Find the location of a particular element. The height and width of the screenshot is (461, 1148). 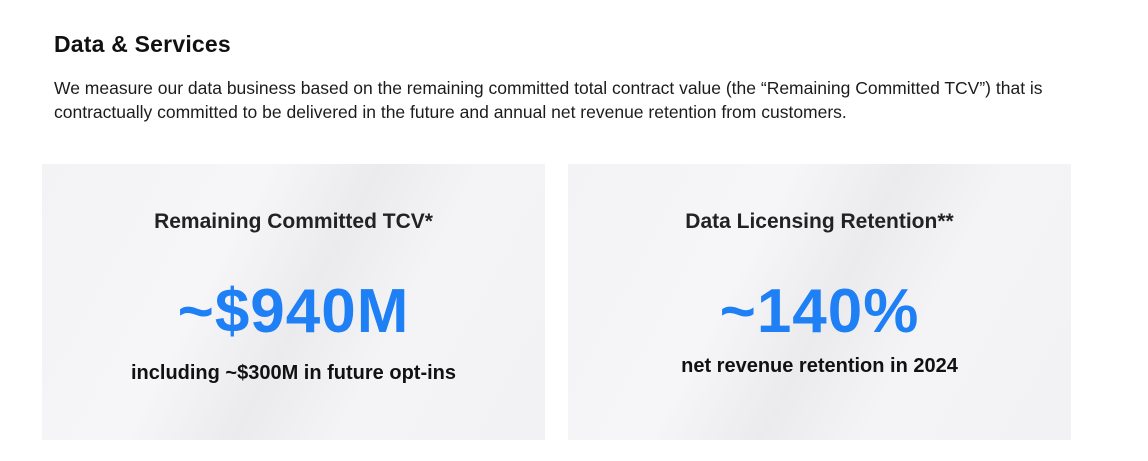

metric-card-title: Remaining Committed TCV* is located at coordinates (293, 221).